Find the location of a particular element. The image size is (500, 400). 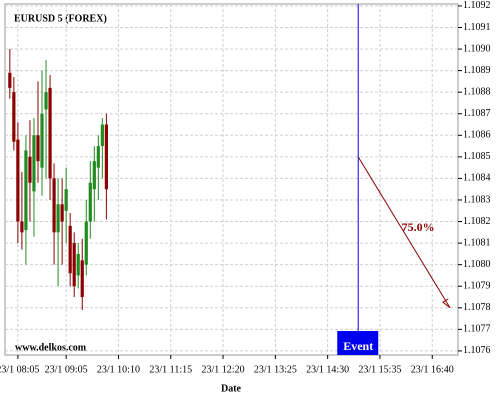

watermark: www.delkos.com is located at coordinates (51, 347).